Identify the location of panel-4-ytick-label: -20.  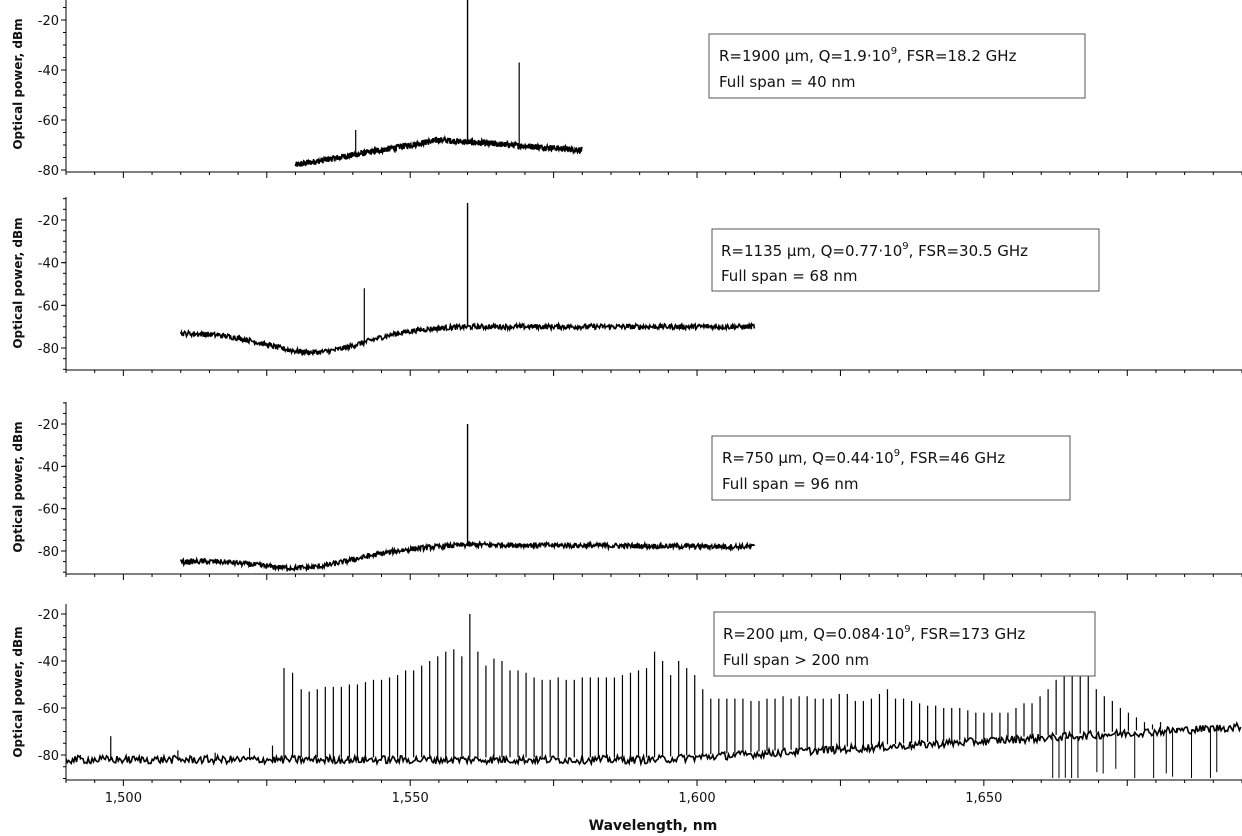
(48, 615).